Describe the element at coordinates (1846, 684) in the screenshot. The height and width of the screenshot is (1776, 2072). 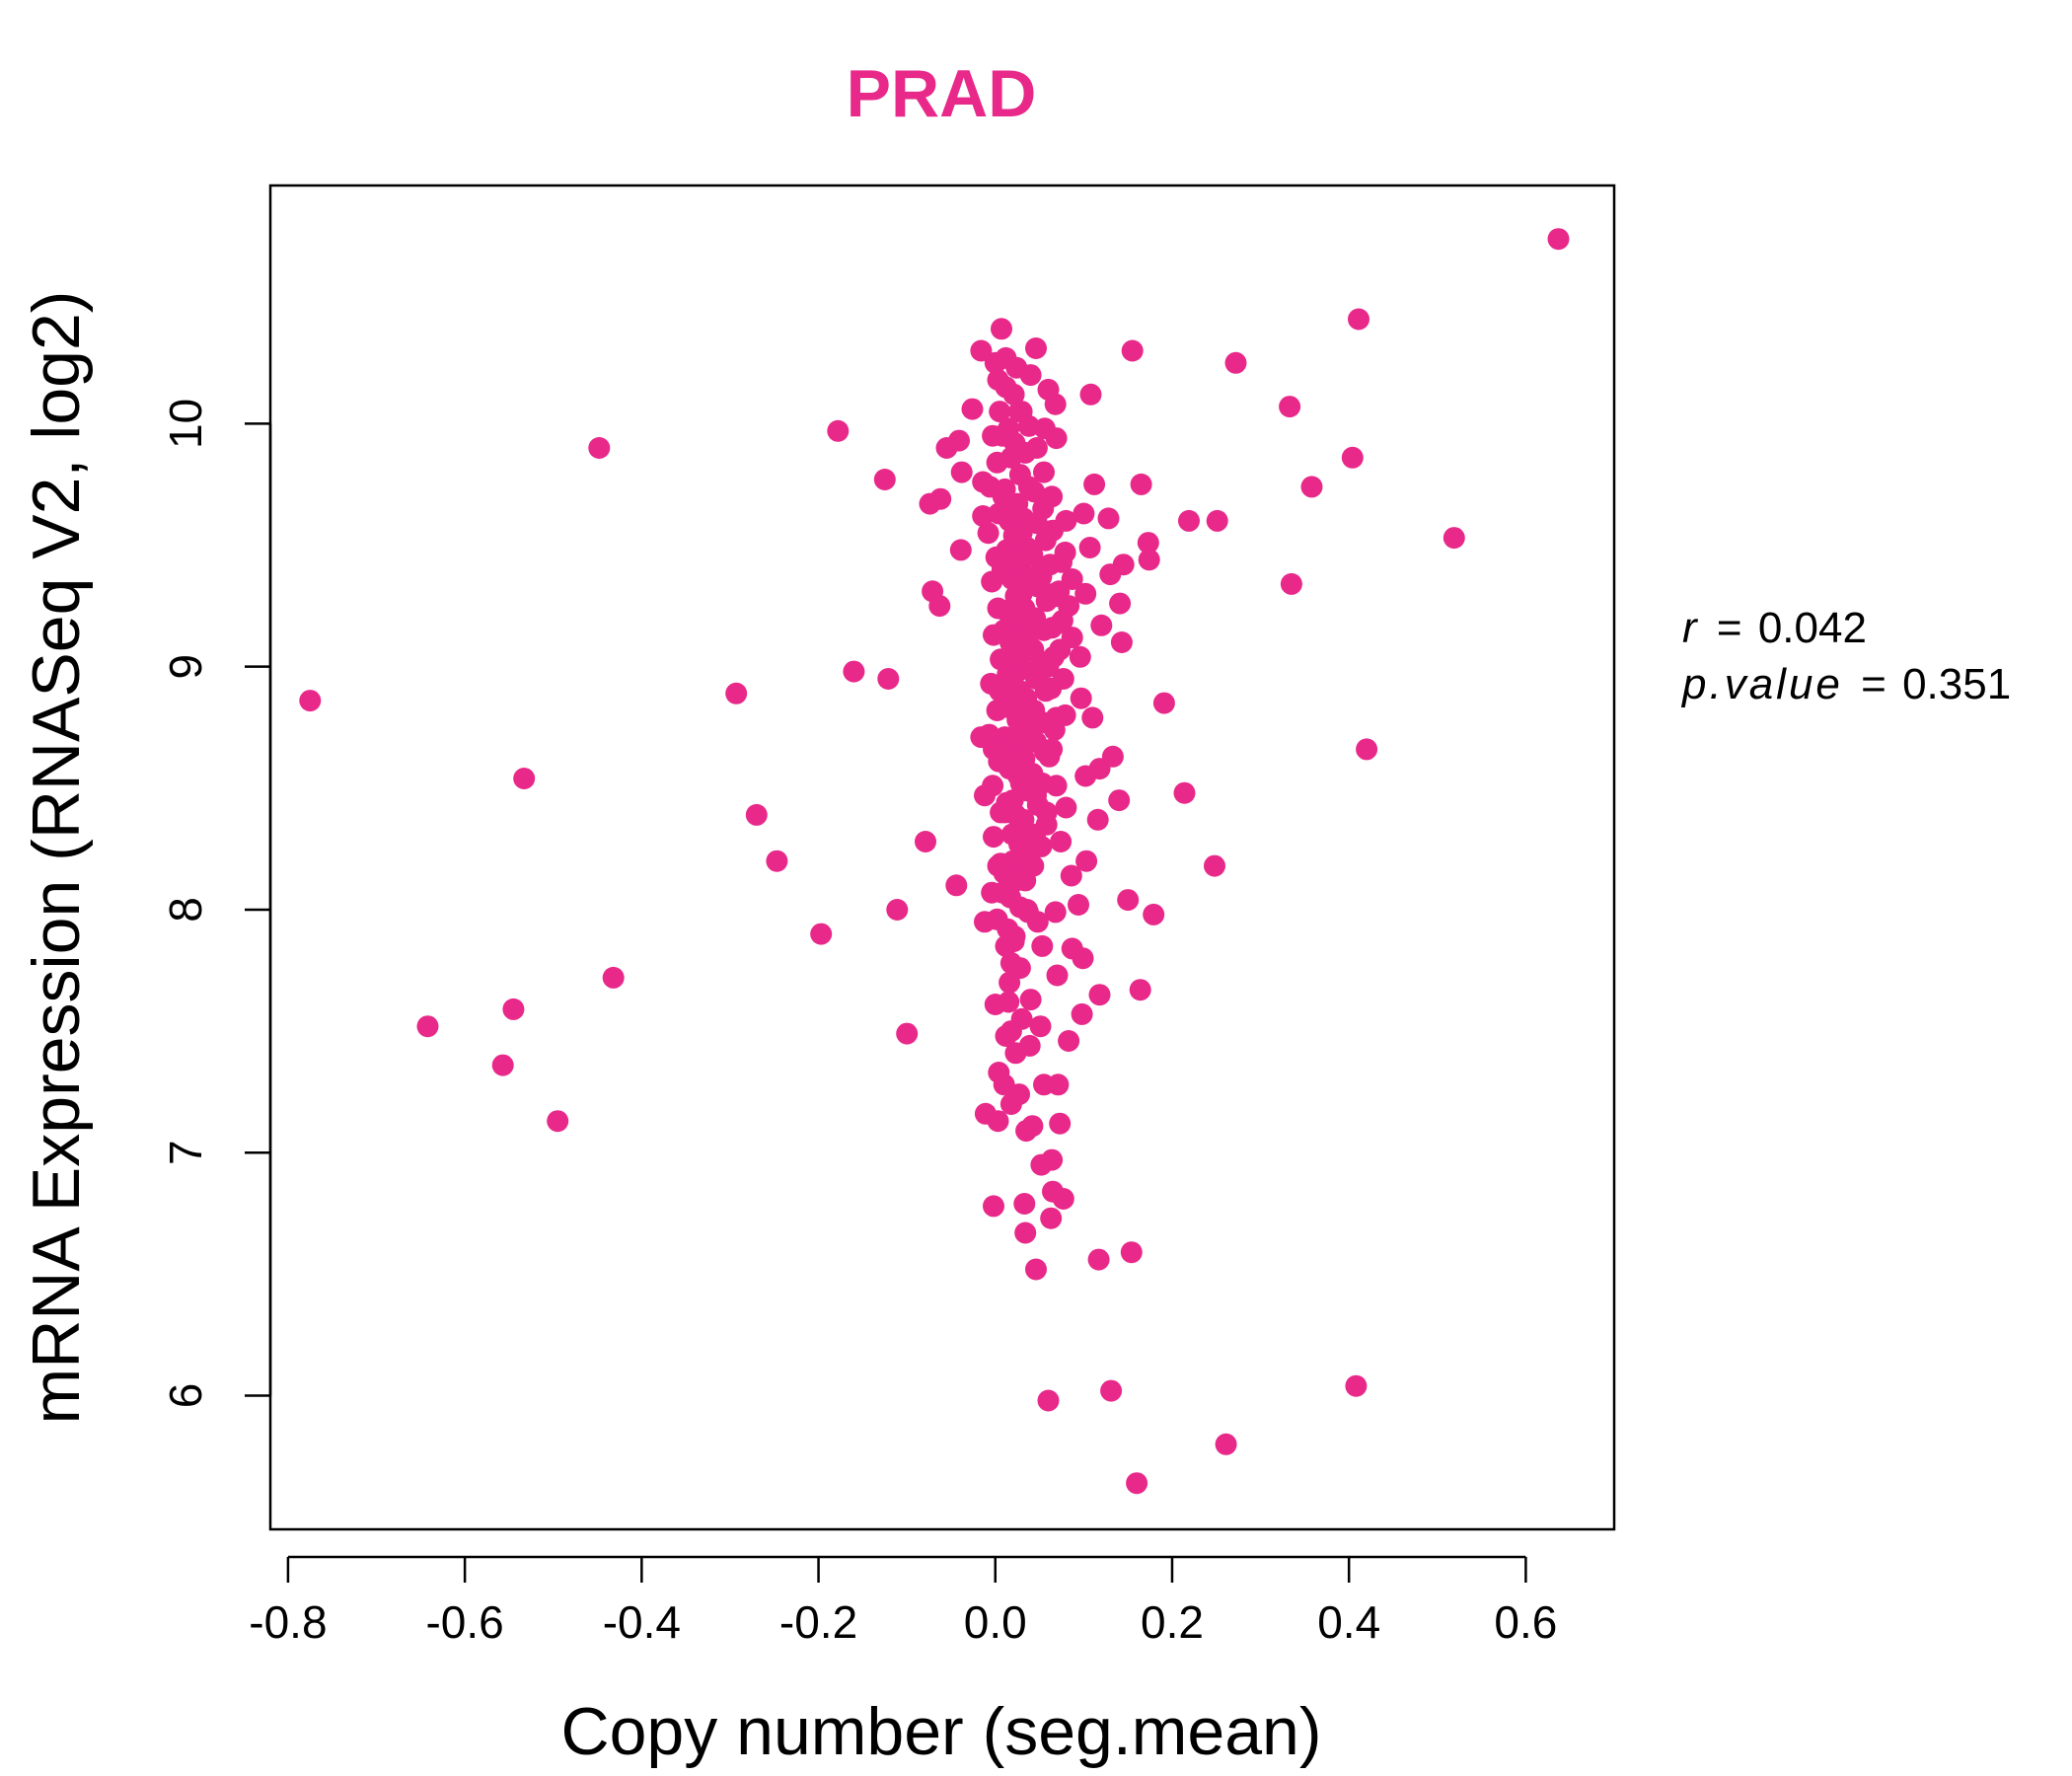
I see `pvalue-annotation: p.value = 0.351` at that location.